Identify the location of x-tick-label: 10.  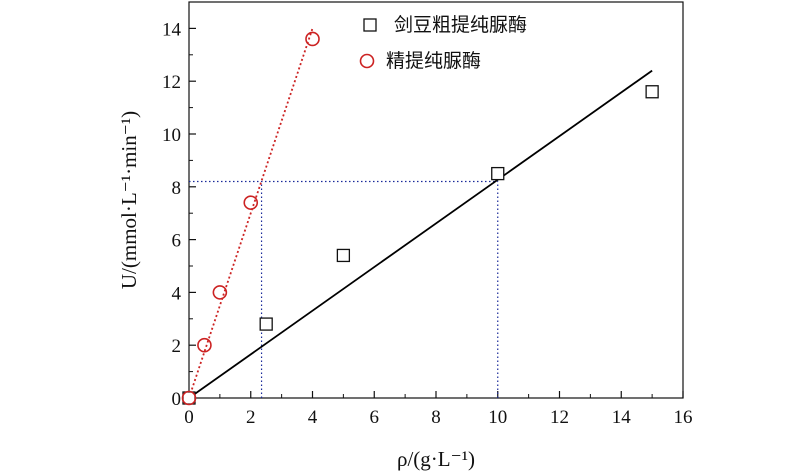
(497, 417).